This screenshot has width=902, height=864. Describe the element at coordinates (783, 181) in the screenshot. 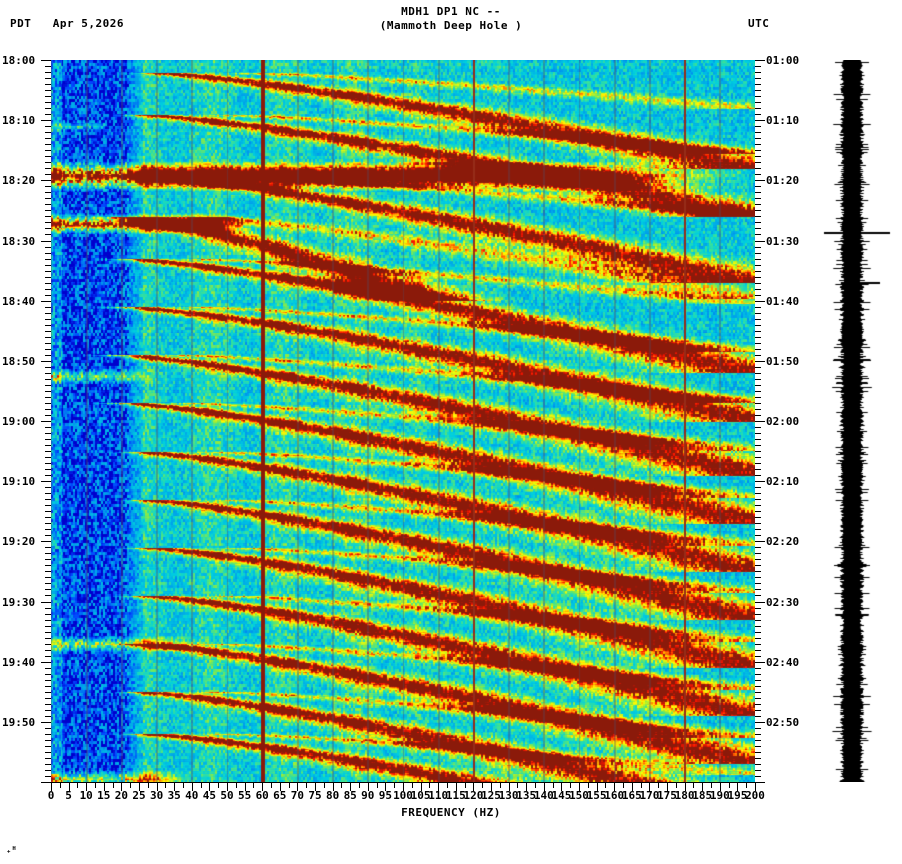

I see `time-label-utc: 01:20` at that location.